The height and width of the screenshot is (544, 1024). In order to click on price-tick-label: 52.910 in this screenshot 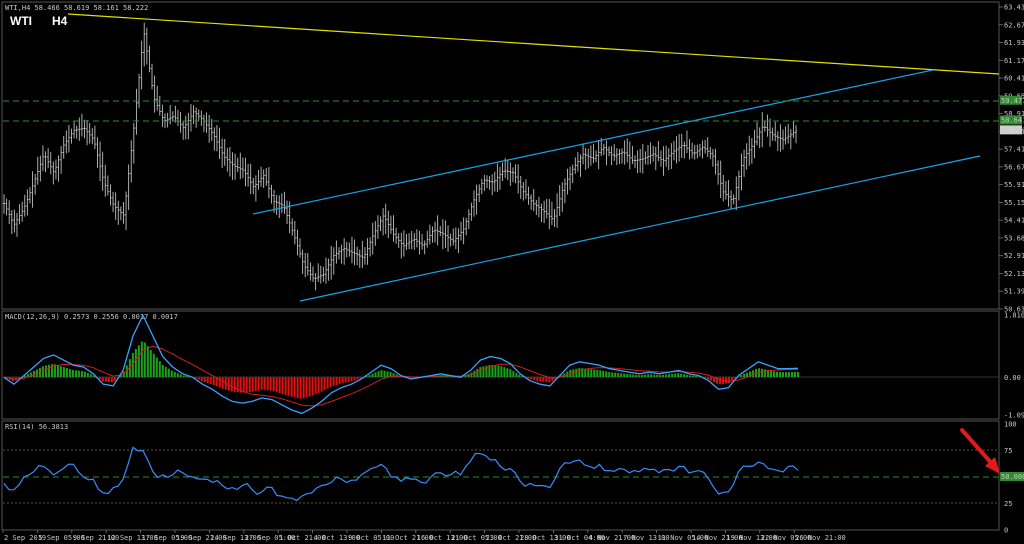, I will do `click(1014, 256)`.